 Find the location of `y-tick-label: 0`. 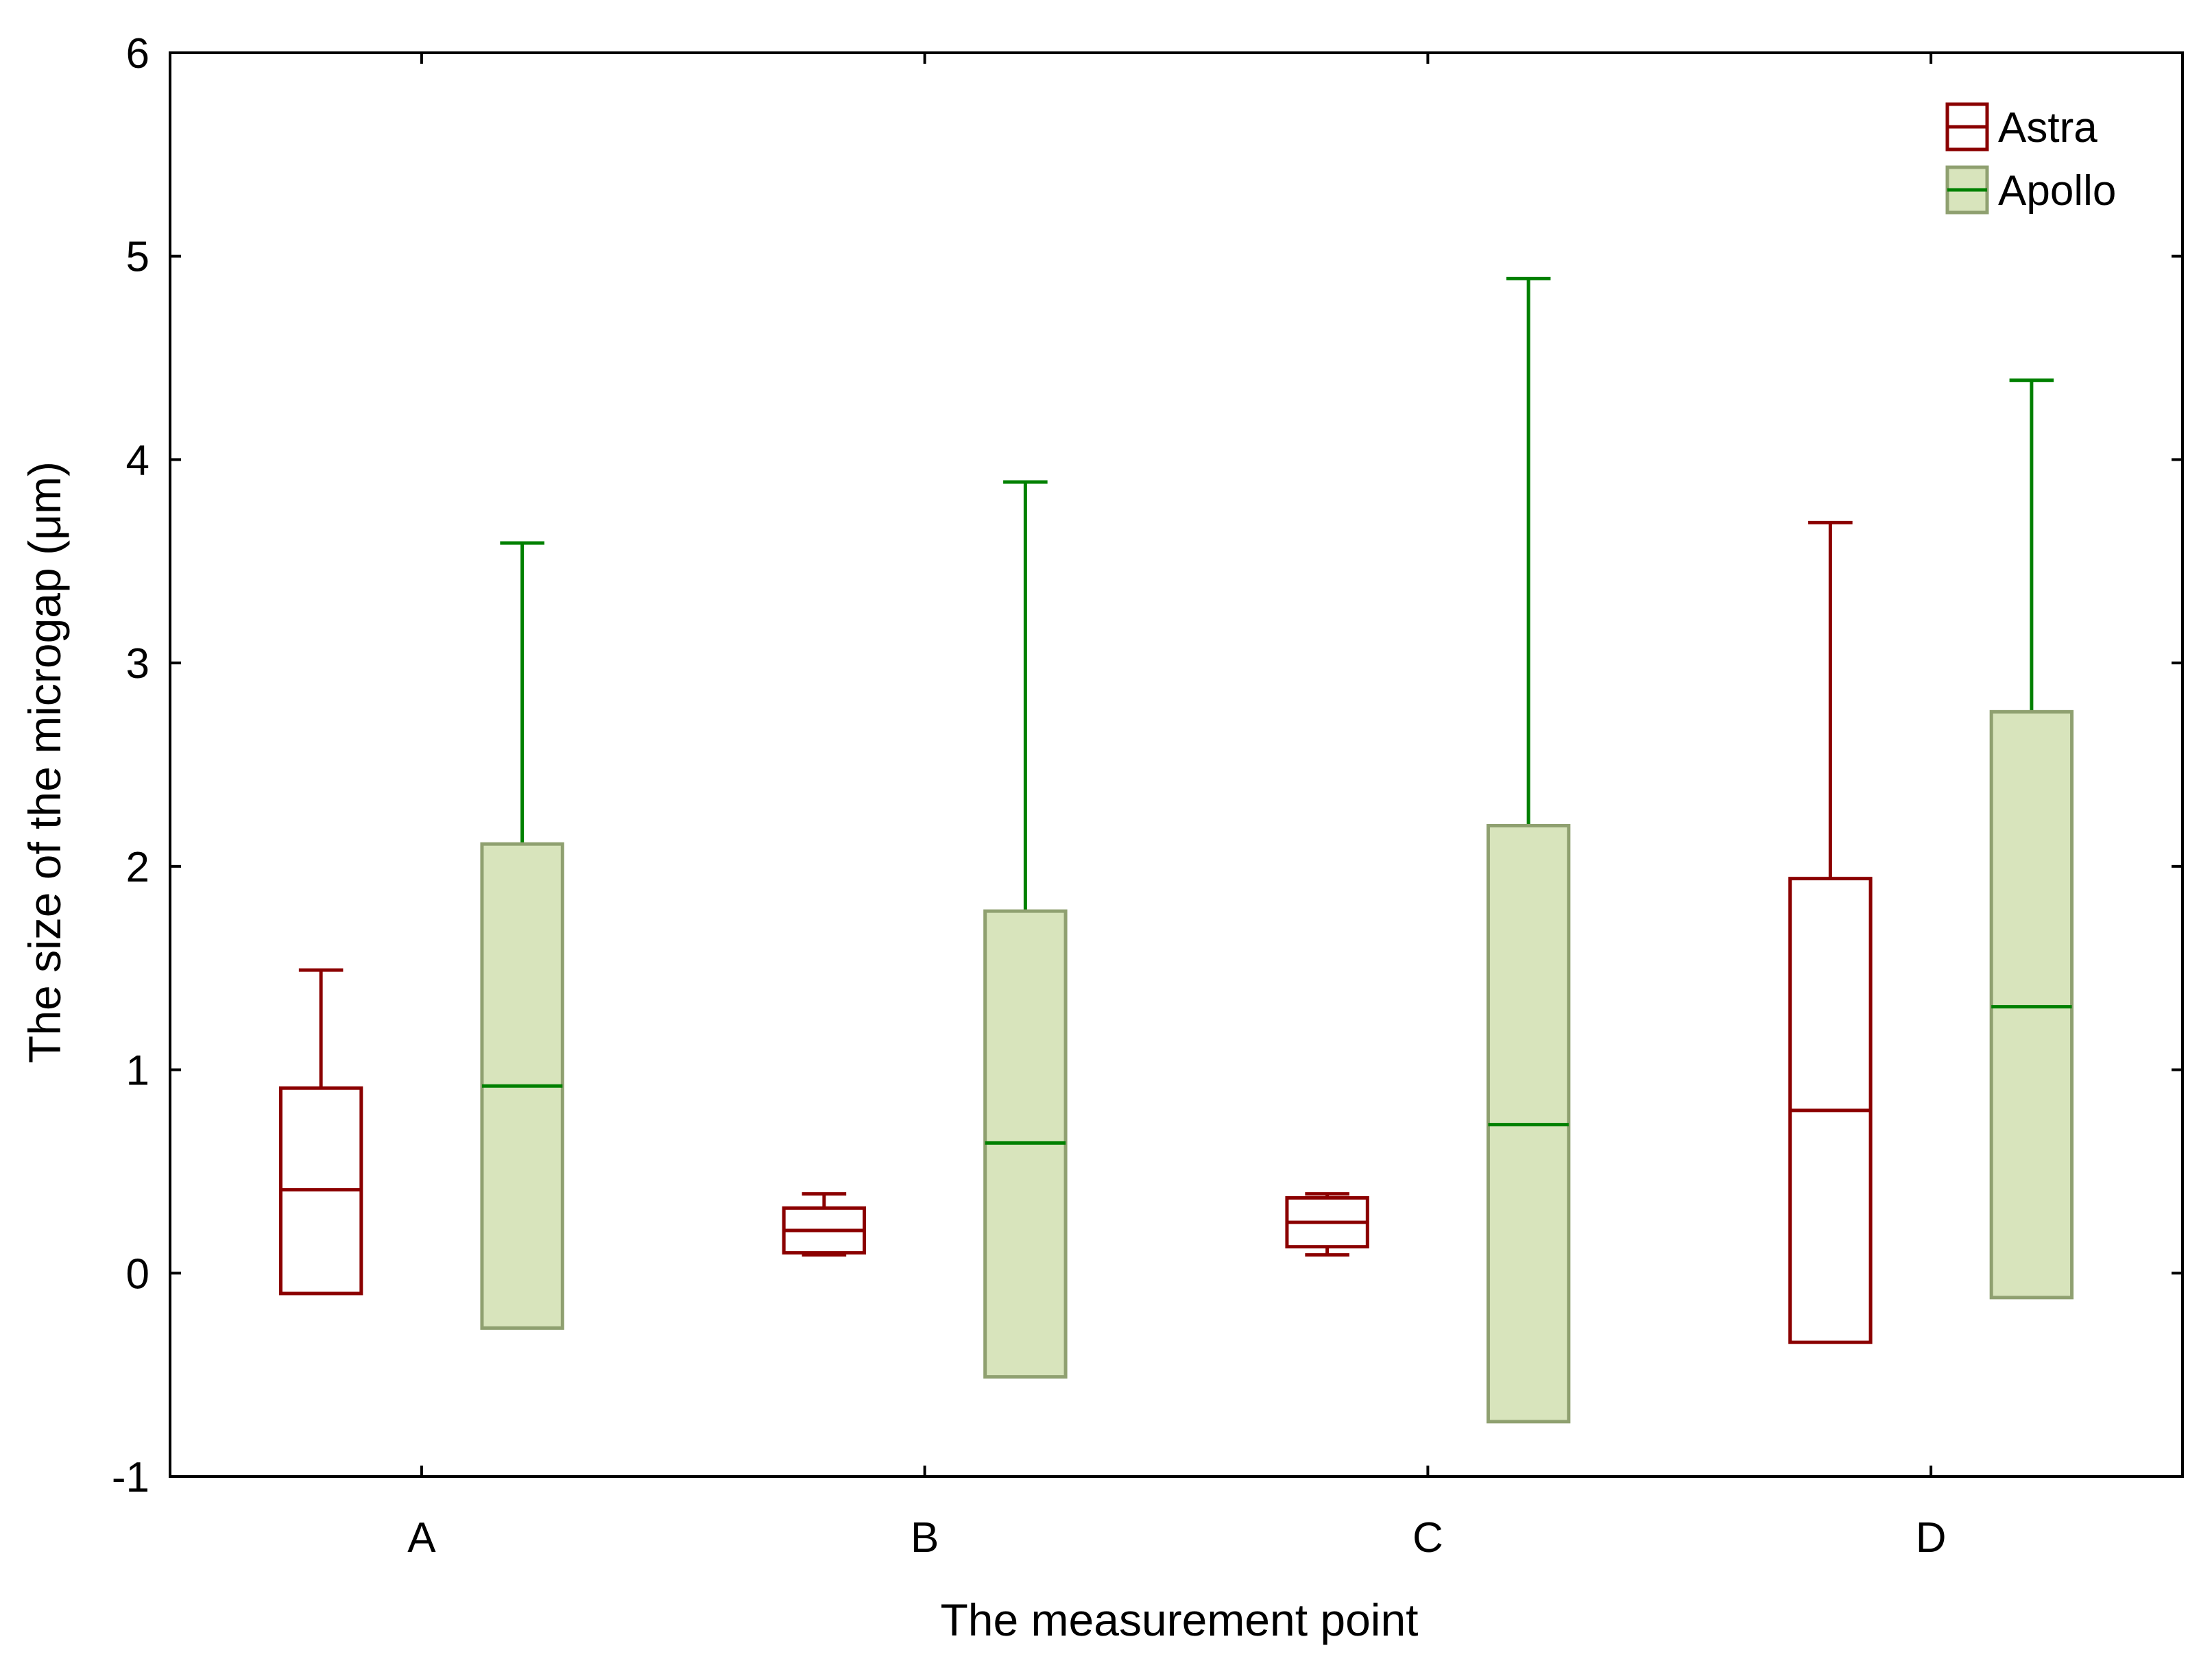

y-tick-label: 0 is located at coordinates (137, 1274).